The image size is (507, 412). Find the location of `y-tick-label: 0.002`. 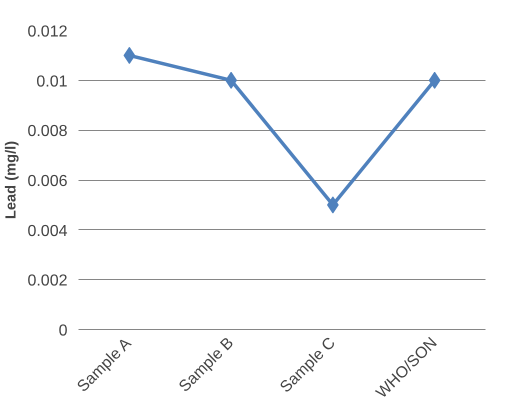

y-tick-label: 0.002 is located at coordinates (47, 281).